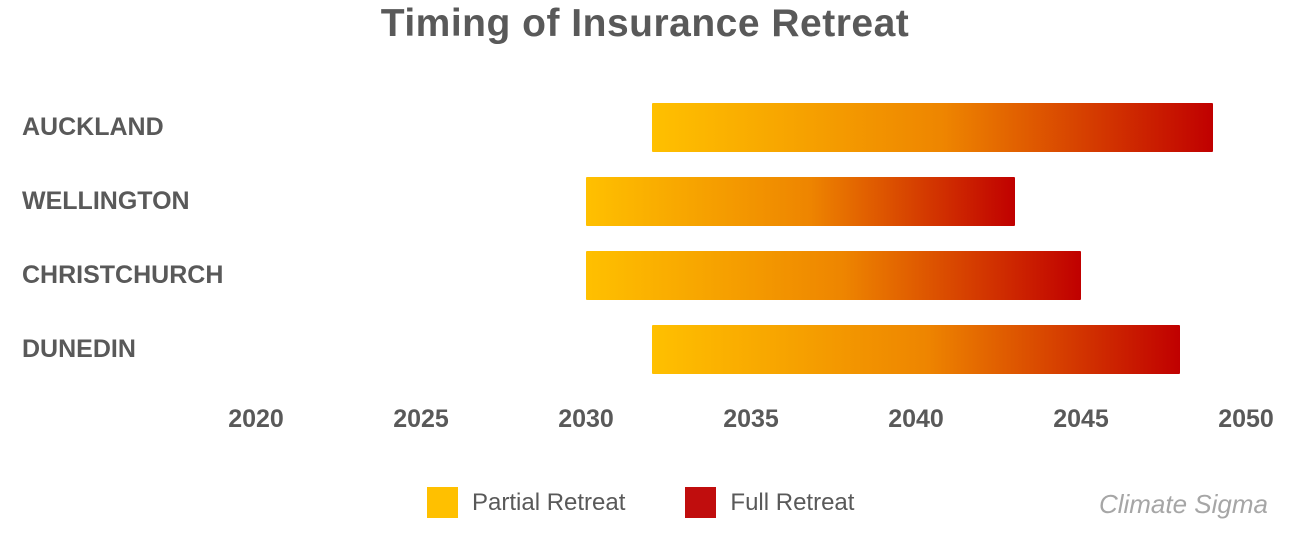 The image size is (1290, 535). I want to click on x-axis-tick-2040: 2040, so click(916, 419).